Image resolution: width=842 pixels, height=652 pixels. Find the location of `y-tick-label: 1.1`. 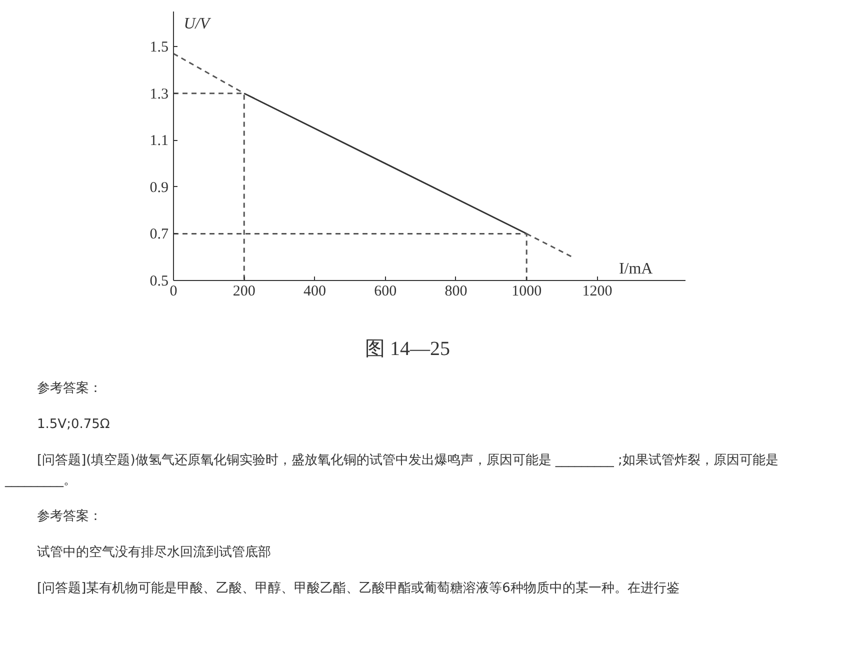

y-tick-label: 1.1 is located at coordinates (159, 141).